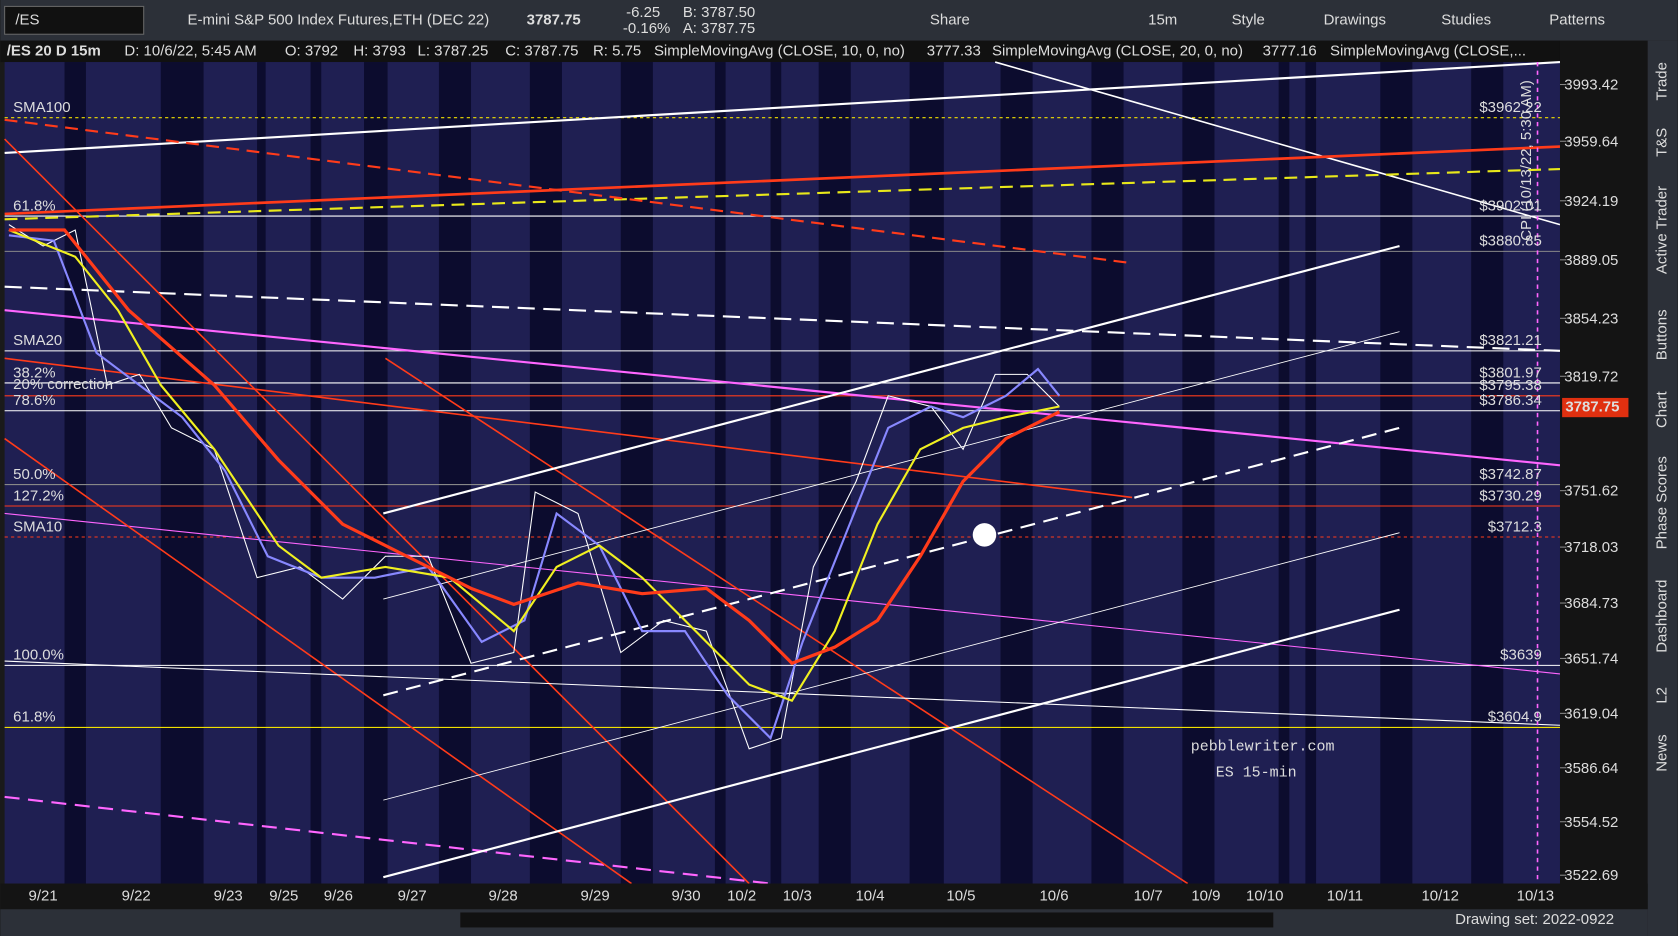  What do you see at coordinates (1591, 875) in the screenshot?
I see `y-tick-label: 3522.69` at bounding box center [1591, 875].